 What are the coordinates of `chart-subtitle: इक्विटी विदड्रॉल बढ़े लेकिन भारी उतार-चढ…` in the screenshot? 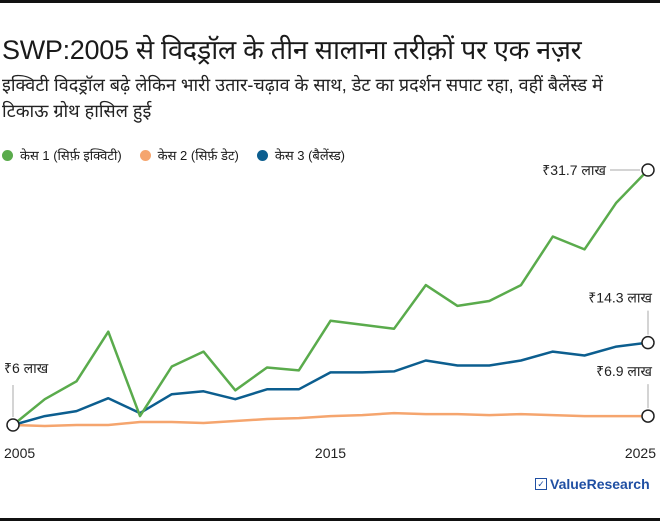 It's located at (302, 98).